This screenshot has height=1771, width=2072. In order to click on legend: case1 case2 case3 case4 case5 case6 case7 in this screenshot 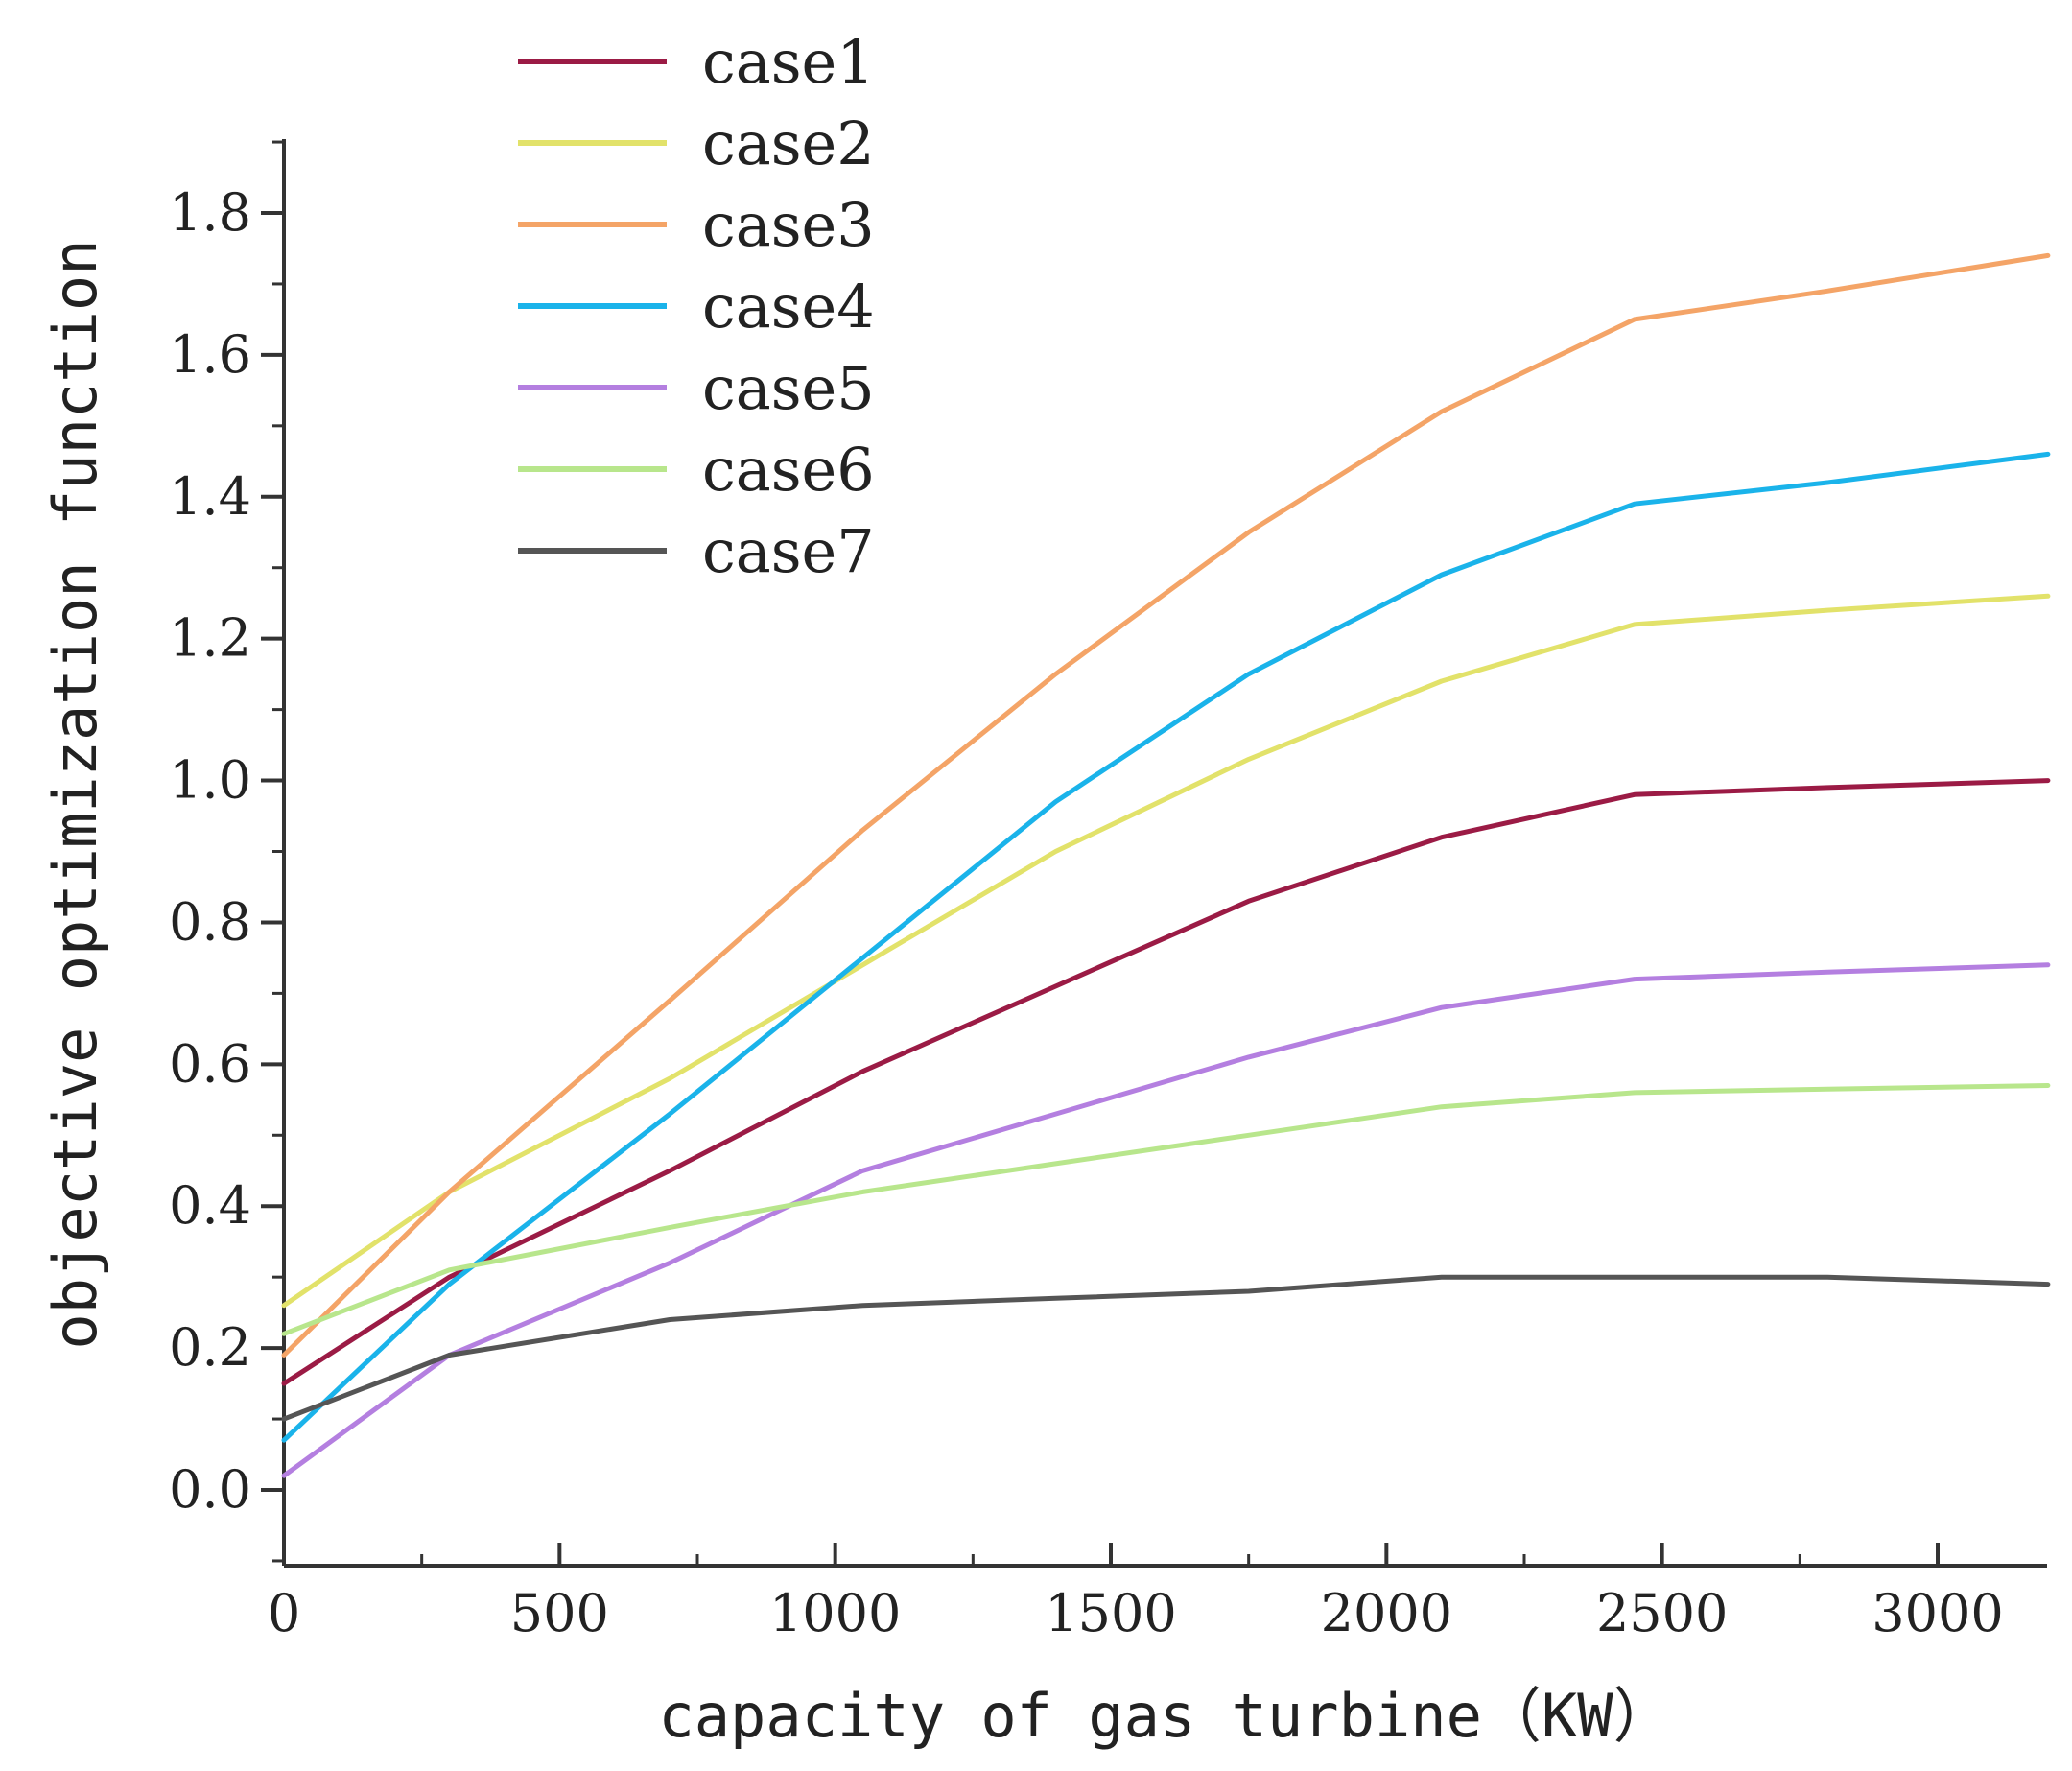, I will do `click(696, 307)`.